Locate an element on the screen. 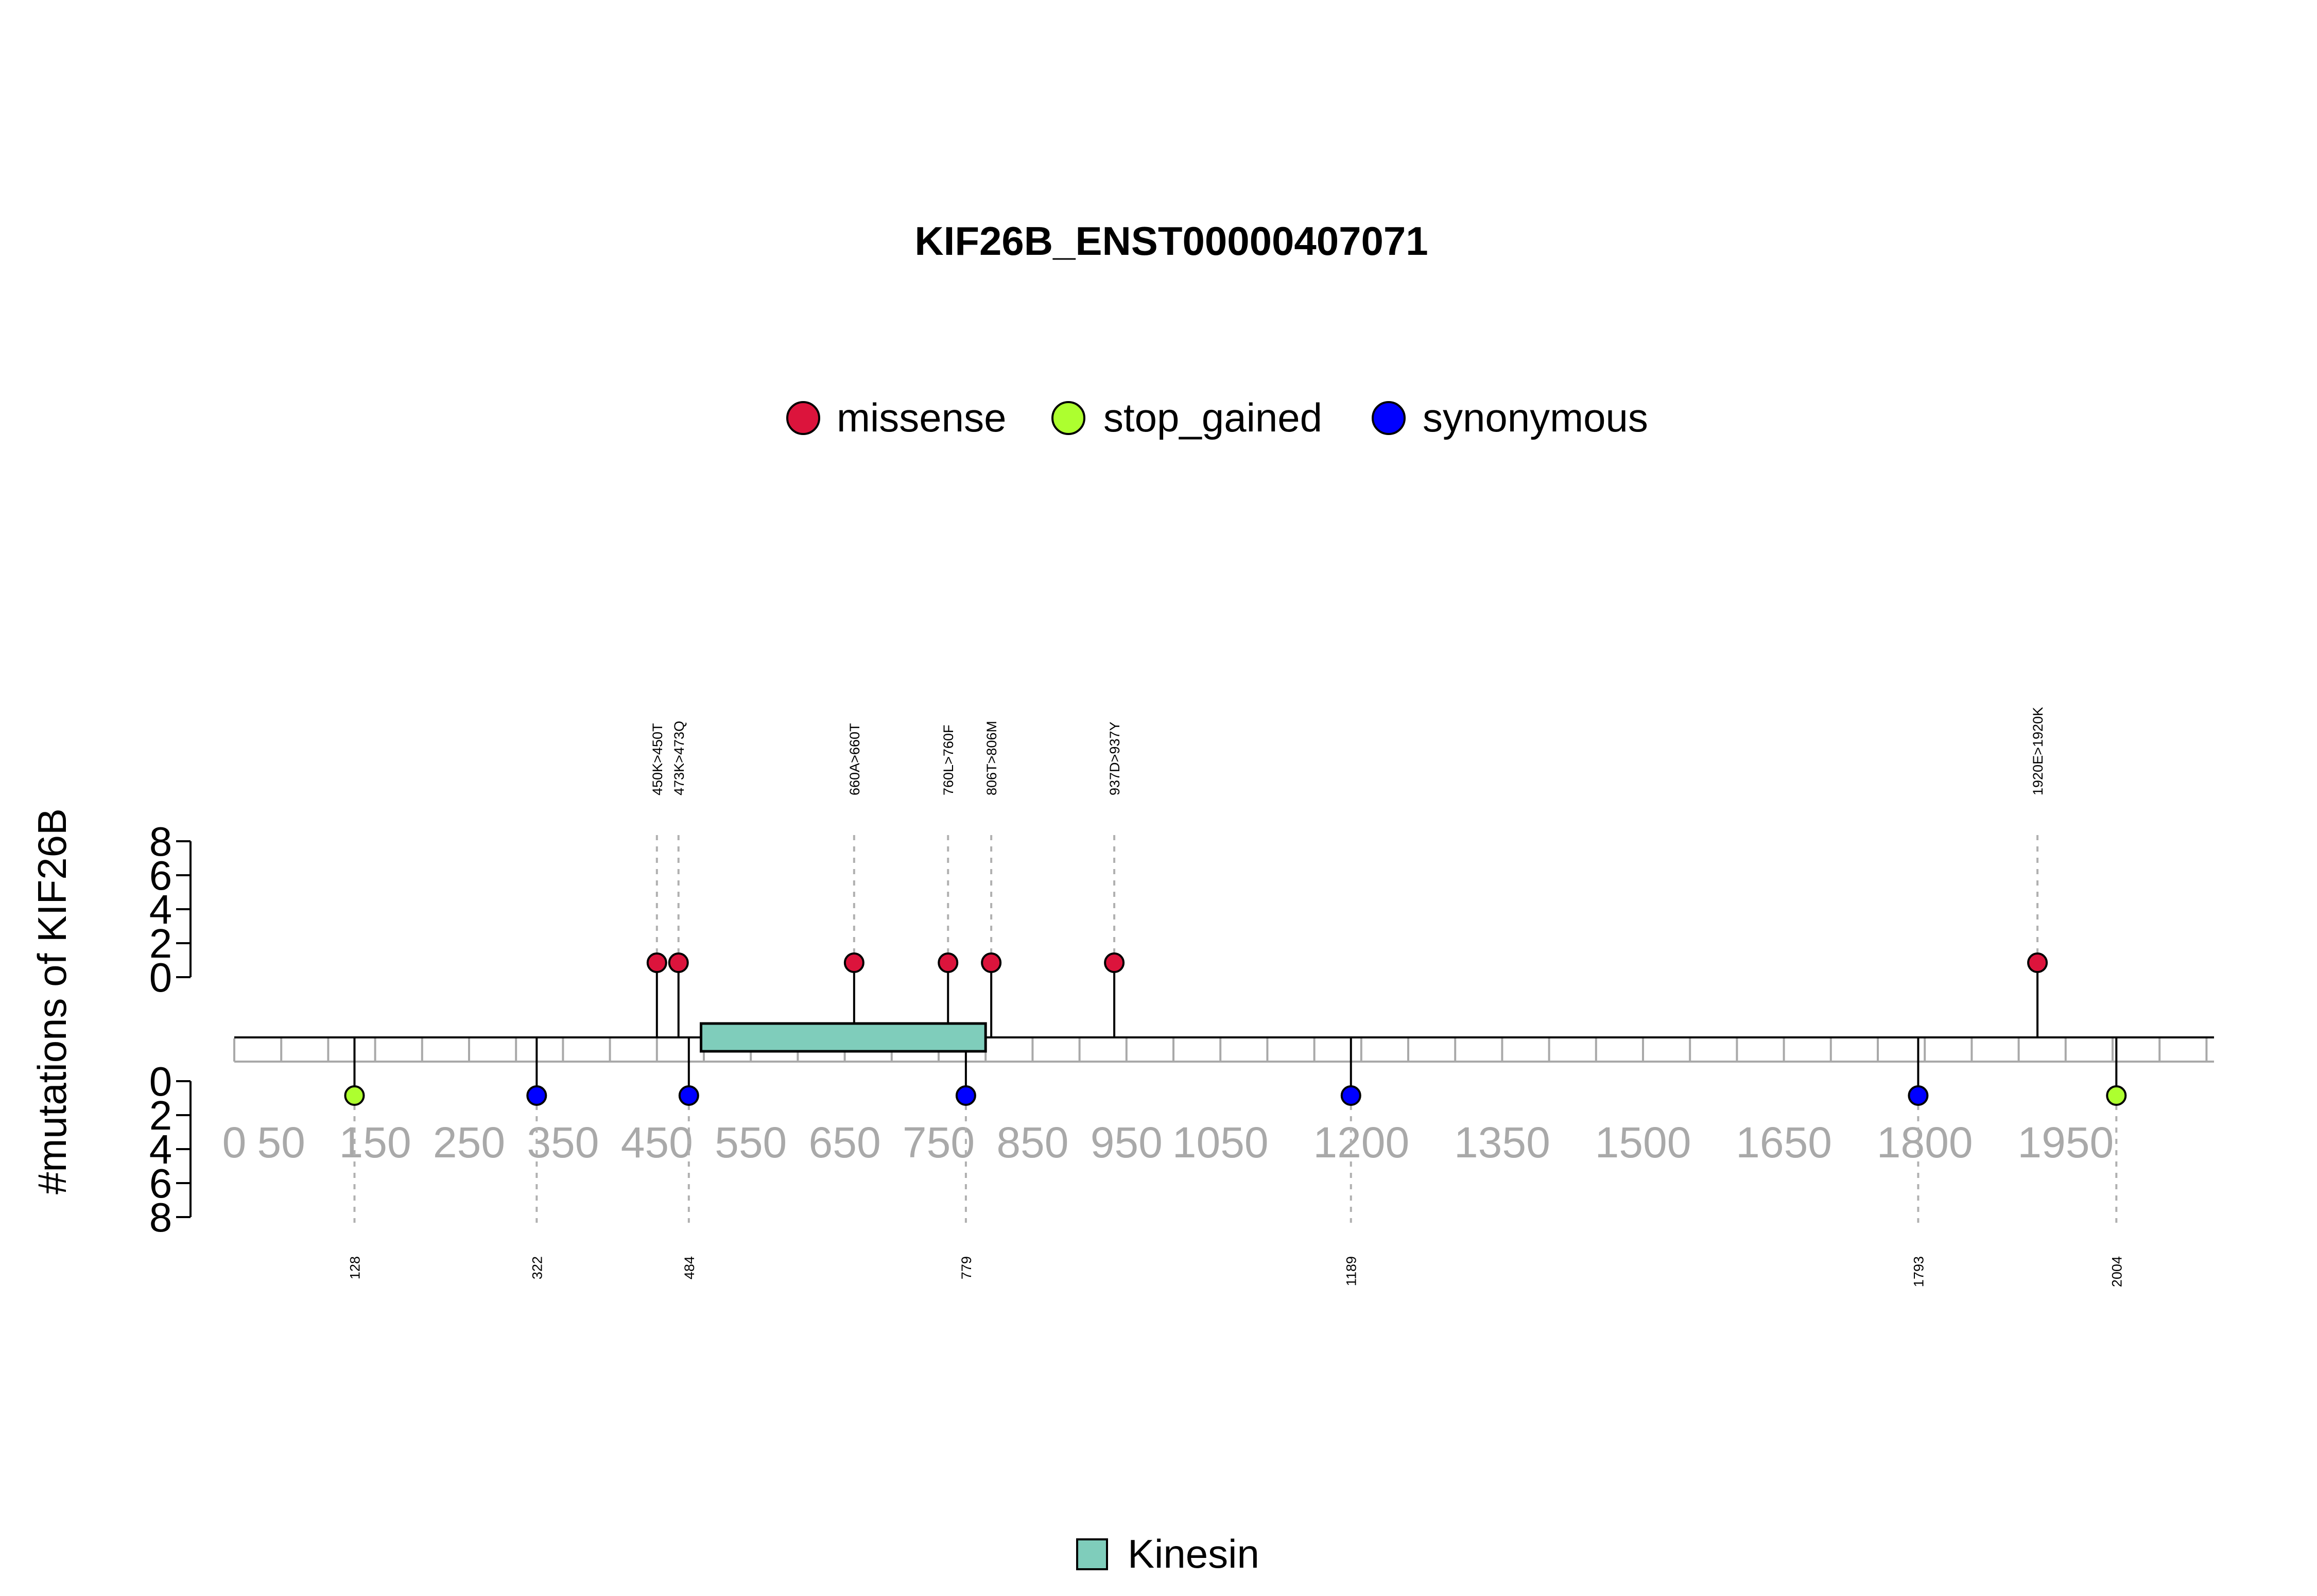 The image size is (2317, 1596). x-tick-label: 1350 is located at coordinates (1502, 1142).